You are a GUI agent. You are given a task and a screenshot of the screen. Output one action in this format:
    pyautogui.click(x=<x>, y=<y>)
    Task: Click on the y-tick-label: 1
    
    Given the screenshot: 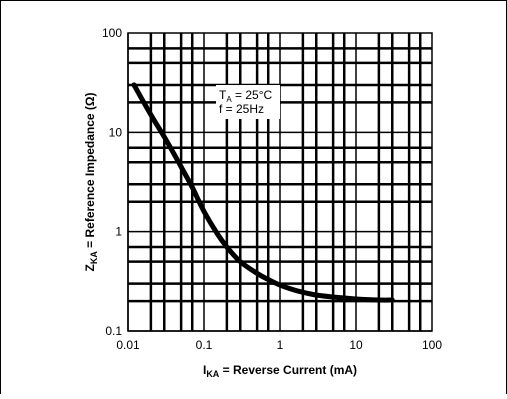 What is the action you would take?
    pyautogui.click(x=118, y=232)
    